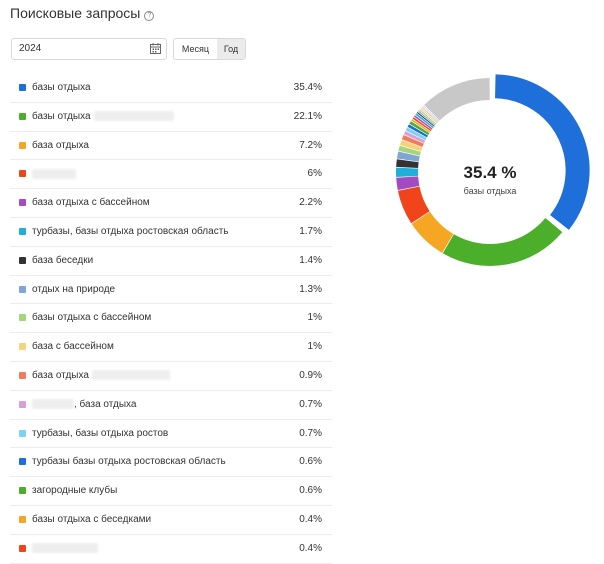 Image resolution: width=604 pixels, height=564 pixels. I want to click on query-label-text: база беседки, so click(62, 260).